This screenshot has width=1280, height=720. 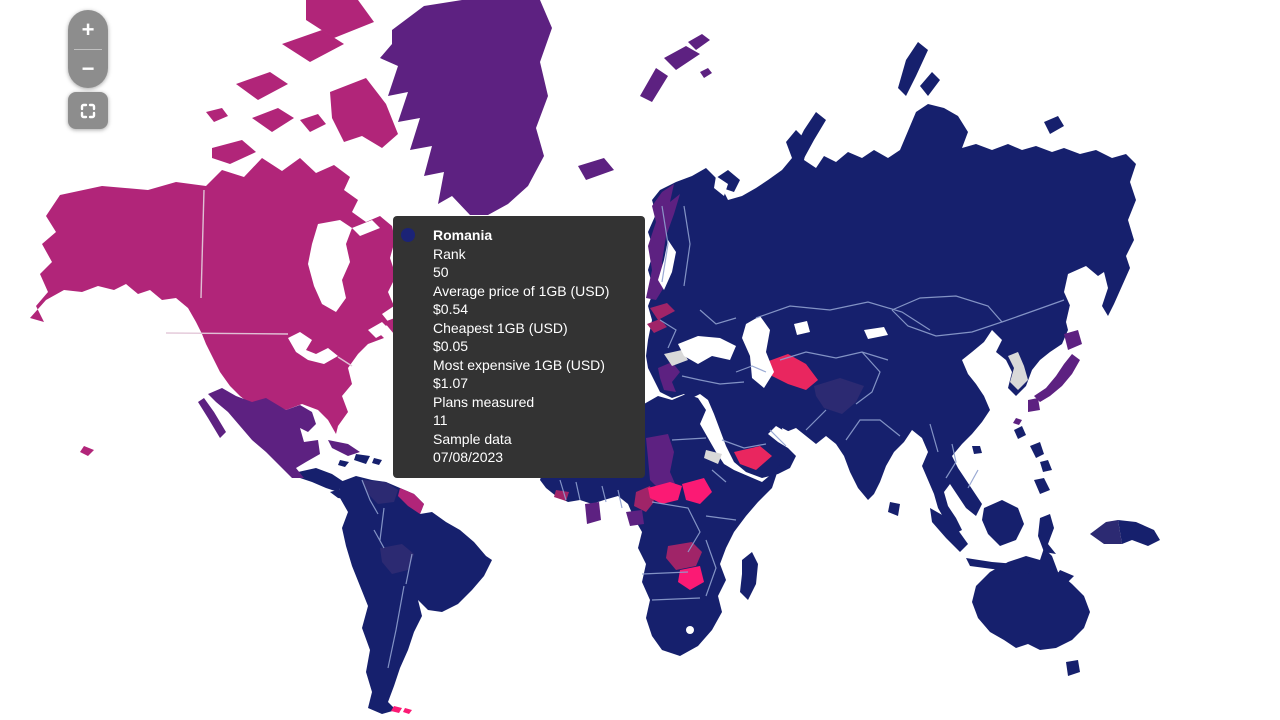 What do you see at coordinates (259, 278) in the screenshot?
I see `borders-on-magenta` at bounding box center [259, 278].